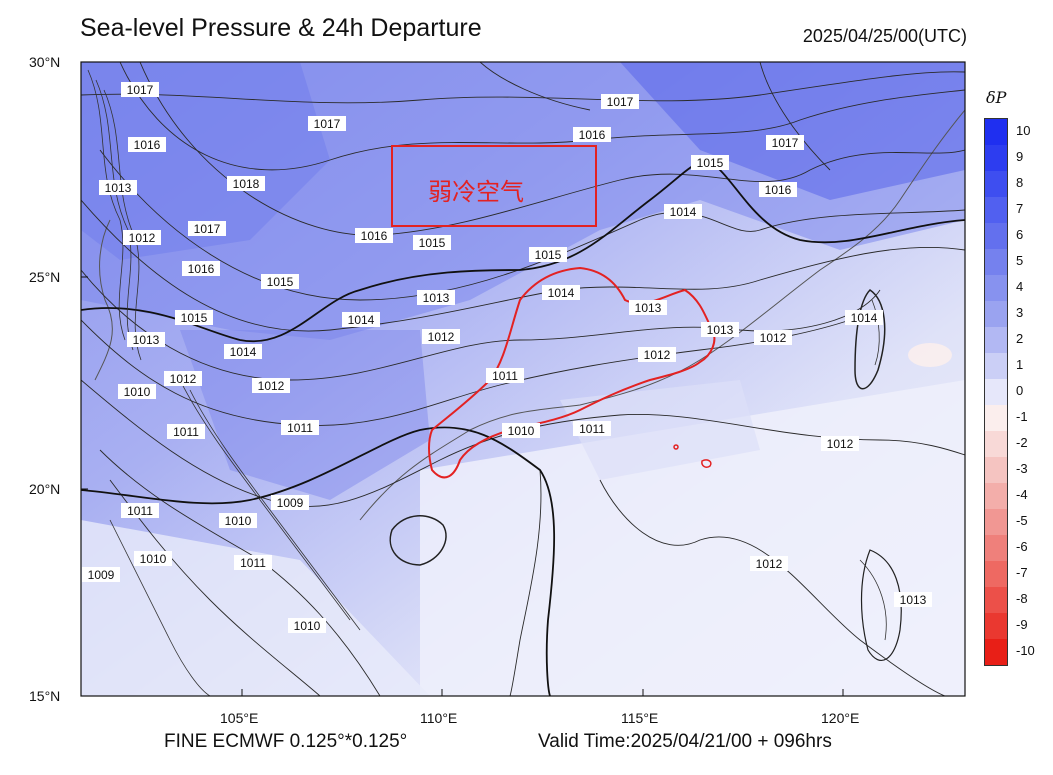  What do you see at coordinates (1022, 468) in the screenshot?
I see `colorbar-tick-label: -3` at bounding box center [1022, 468].